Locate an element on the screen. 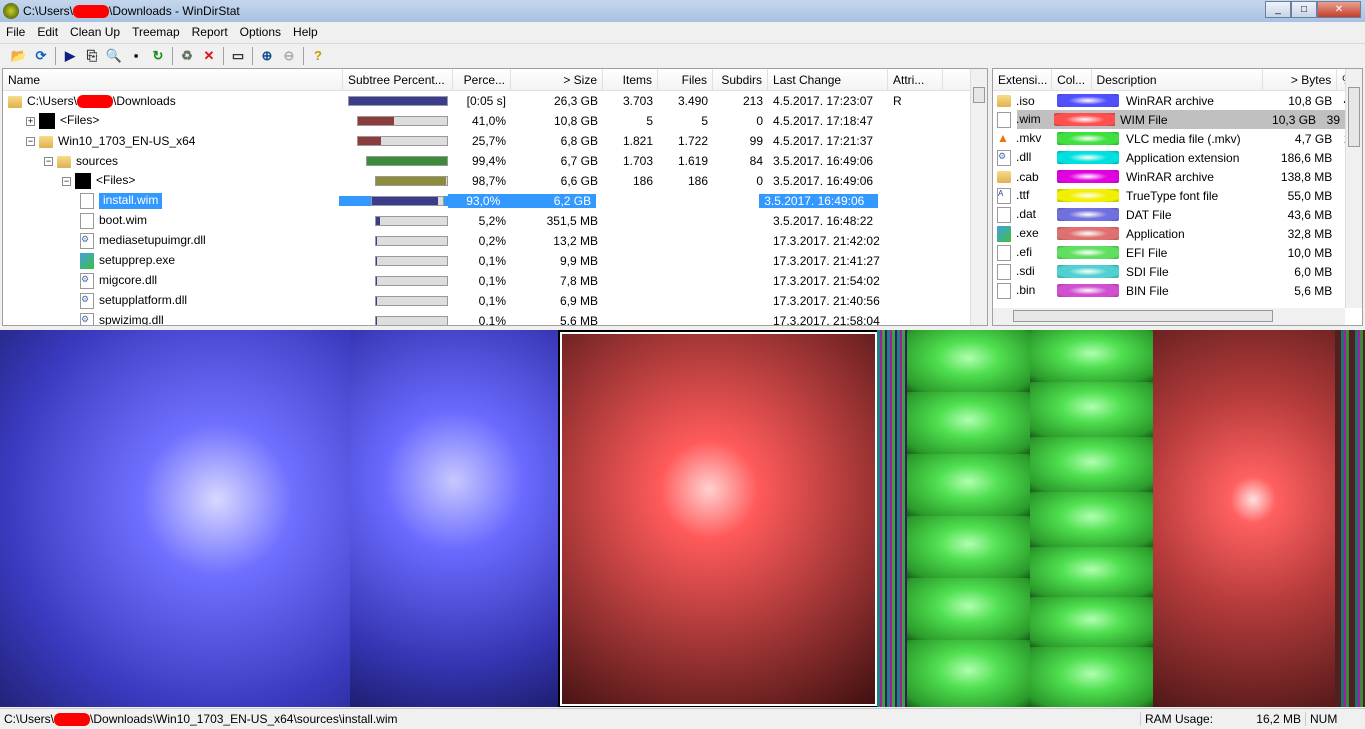 The height and width of the screenshot is (729, 1365). menu-clean-up: Clean Up is located at coordinates (95, 32).